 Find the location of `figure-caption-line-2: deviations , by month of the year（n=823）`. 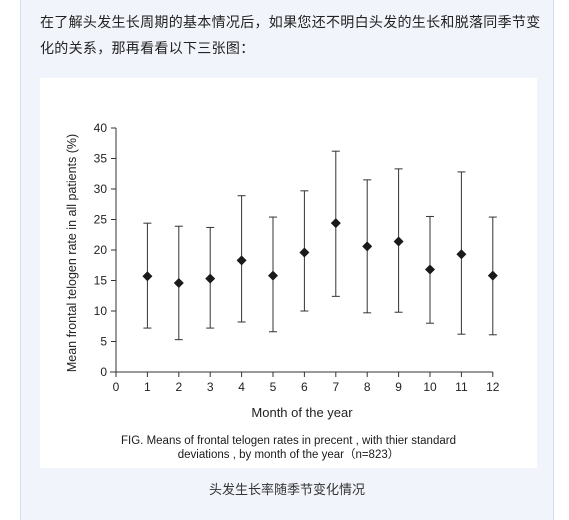

figure-caption-line-2: deviations , by month of the year（n=823） is located at coordinates (288, 455).